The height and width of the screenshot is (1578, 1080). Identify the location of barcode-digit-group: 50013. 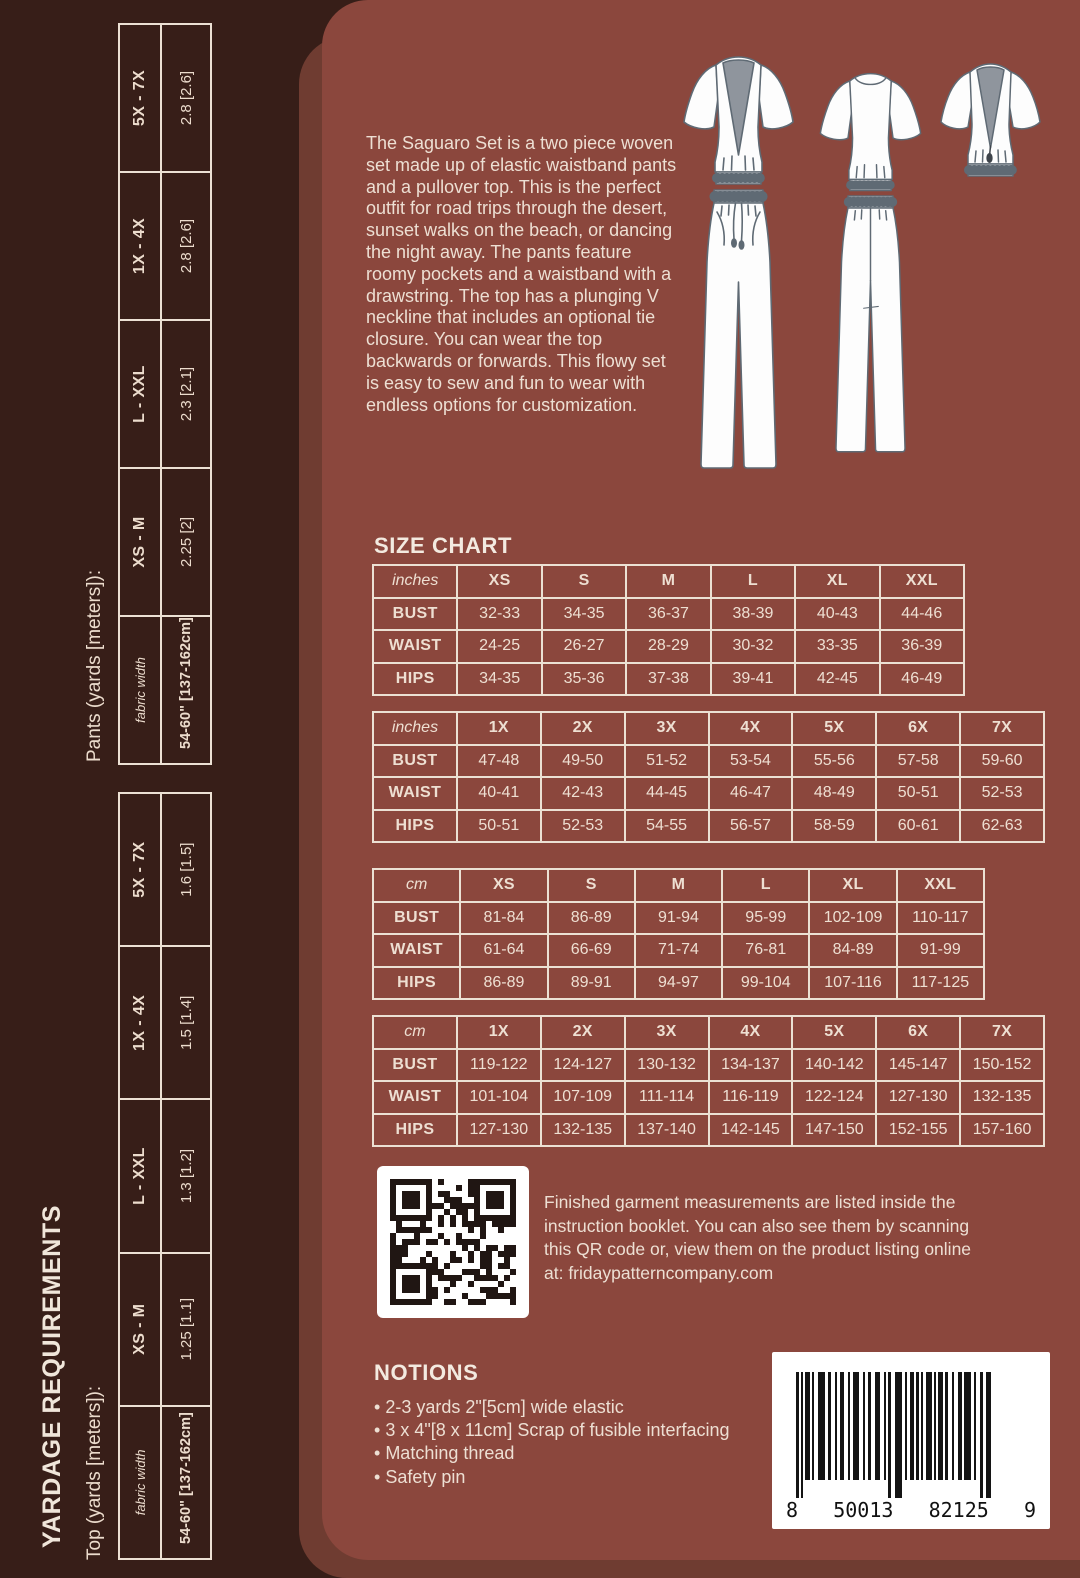
(863, 1510).